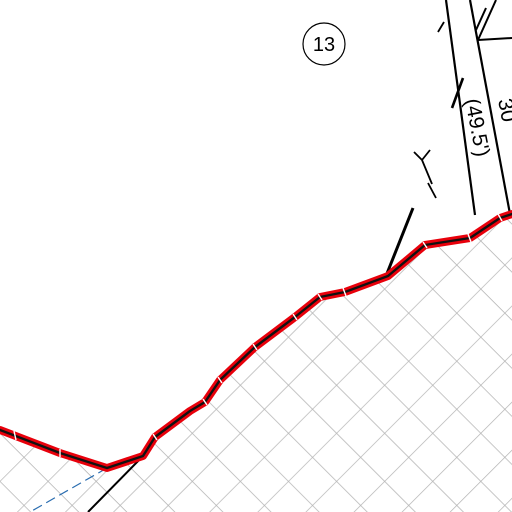 The image size is (512, 512). What do you see at coordinates (490, 107) in the screenshot?
I see `road-edge-line-right` at bounding box center [490, 107].